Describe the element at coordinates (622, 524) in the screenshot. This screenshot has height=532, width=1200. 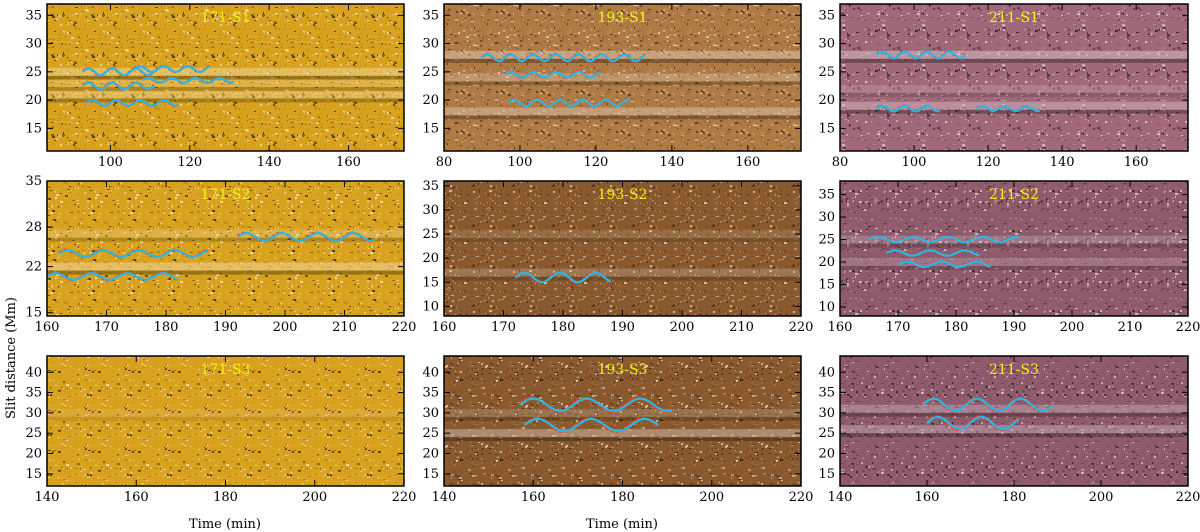
I see `x-axis-title-middle: Time (min)` at that location.